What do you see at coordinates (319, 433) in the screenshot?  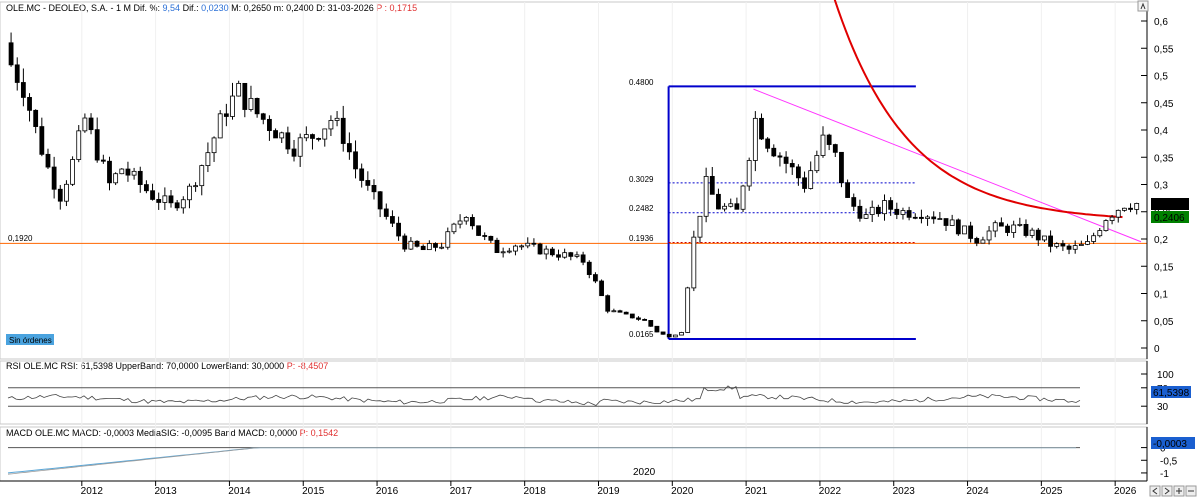 I see `macd-header-part-2: P: 0,1542` at bounding box center [319, 433].